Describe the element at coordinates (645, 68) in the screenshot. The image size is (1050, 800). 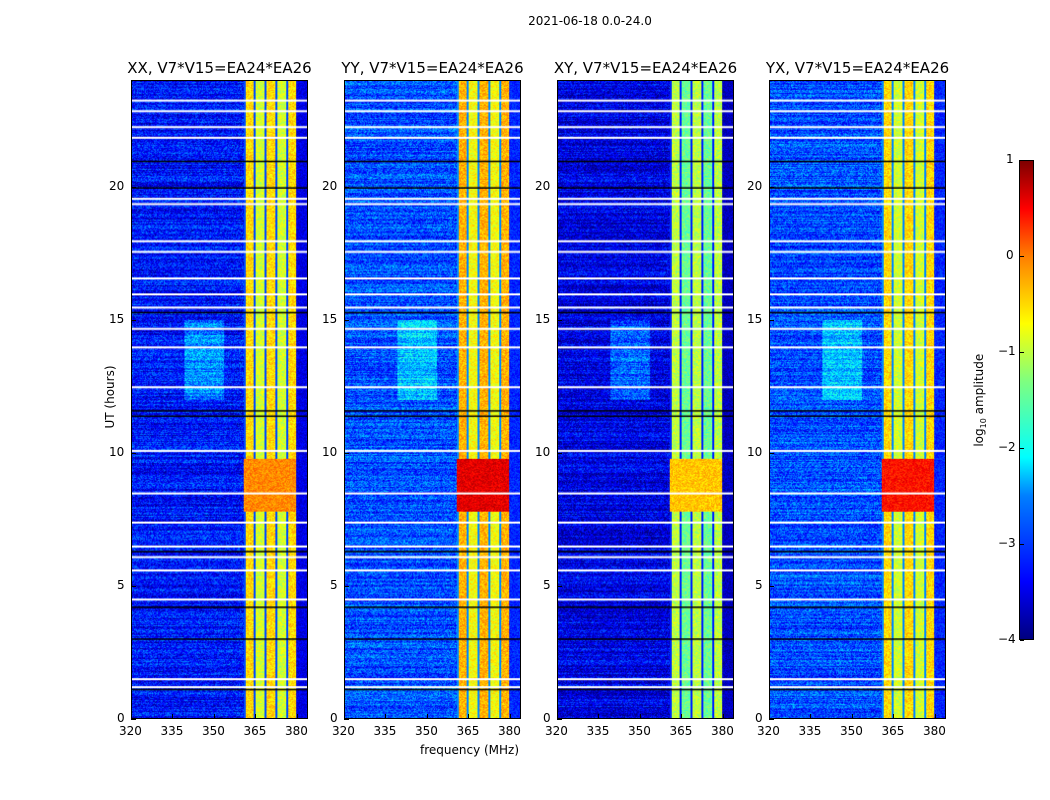
I see `panel-title: XY, V7*V15=EA24*EA26` at that location.